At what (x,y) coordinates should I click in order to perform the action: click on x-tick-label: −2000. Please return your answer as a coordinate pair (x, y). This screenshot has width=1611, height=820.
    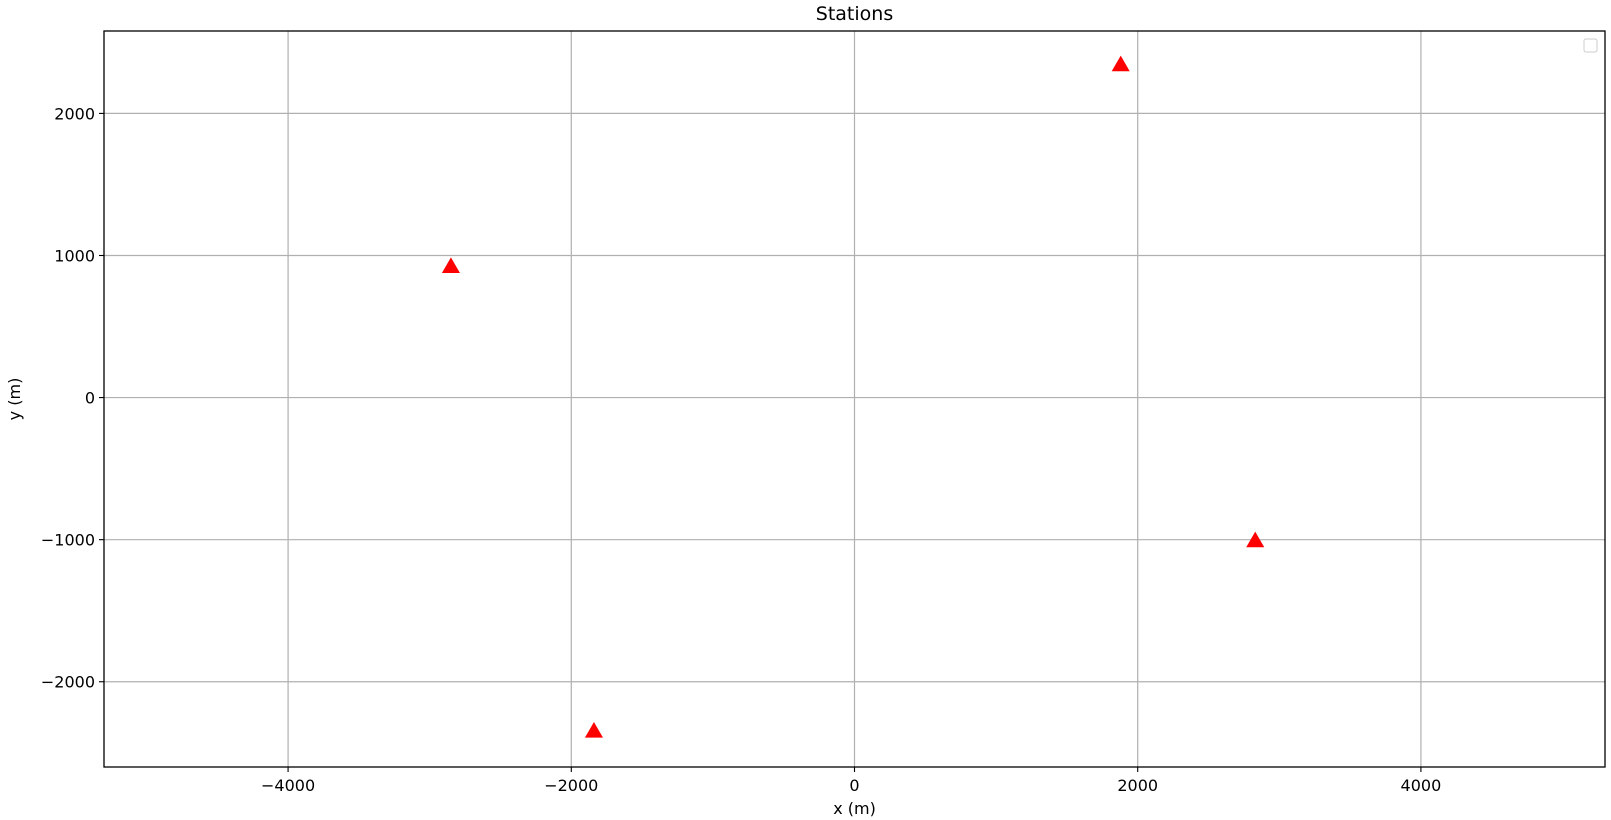
    Looking at the image, I should click on (571, 785).